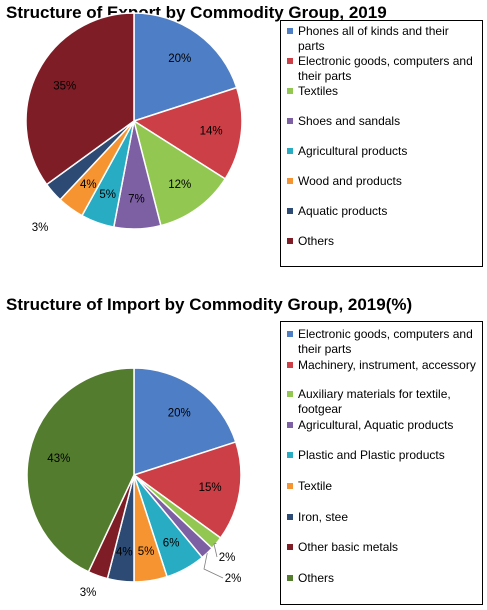 This screenshot has width=487, height=610. I want to click on data-label-agricultural-products: 5%, so click(107, 195).